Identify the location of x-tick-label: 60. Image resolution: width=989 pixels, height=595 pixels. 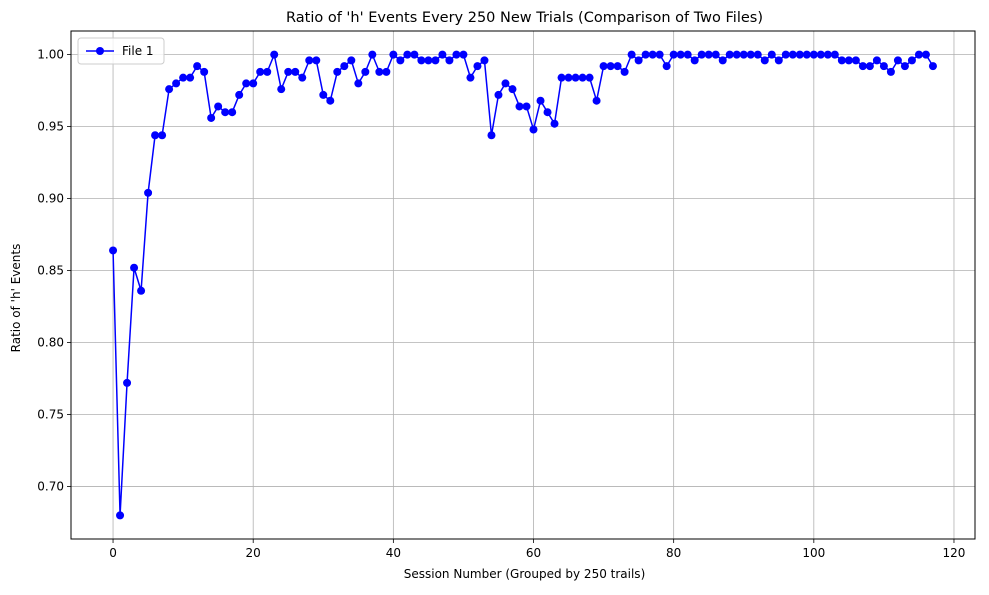
(533, 553).